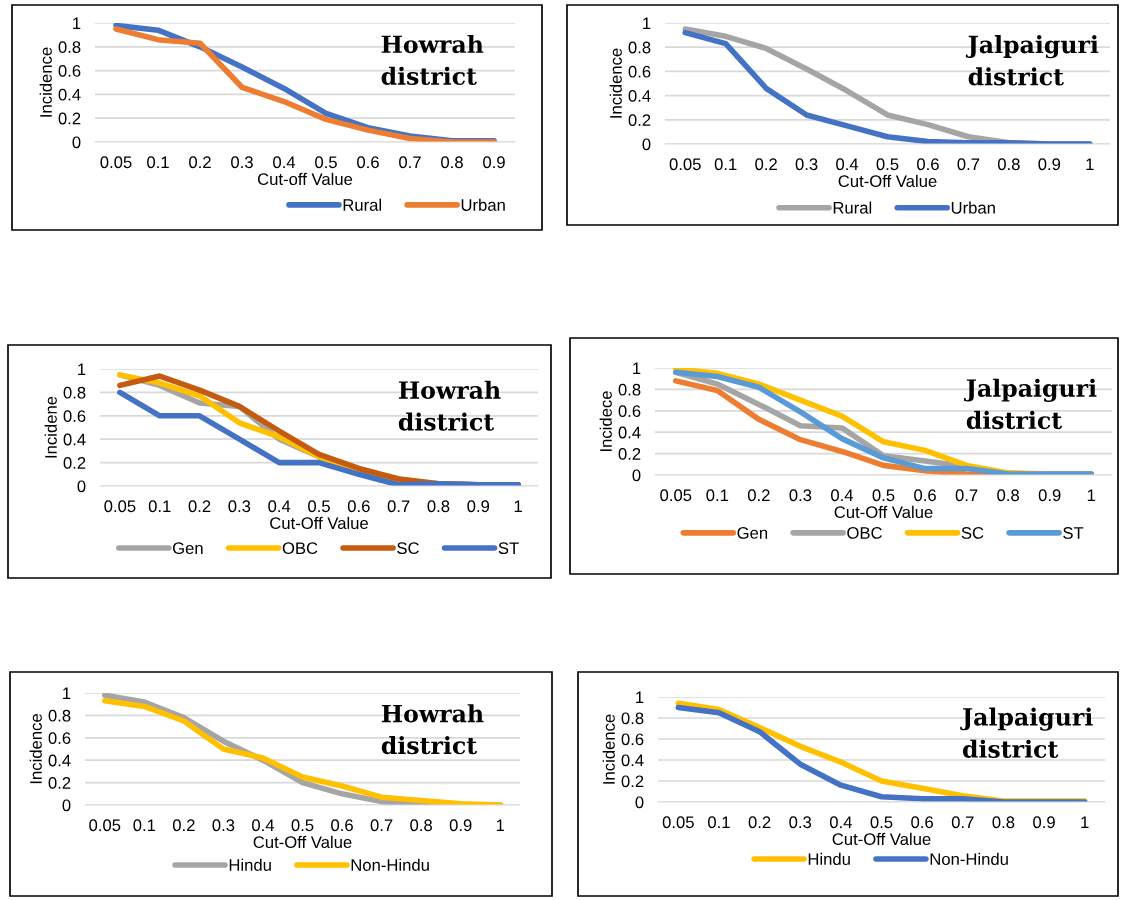 The height and width of the screenshot is (900, 1121). I want to click on legend-label: Gen, so click(187, 548).